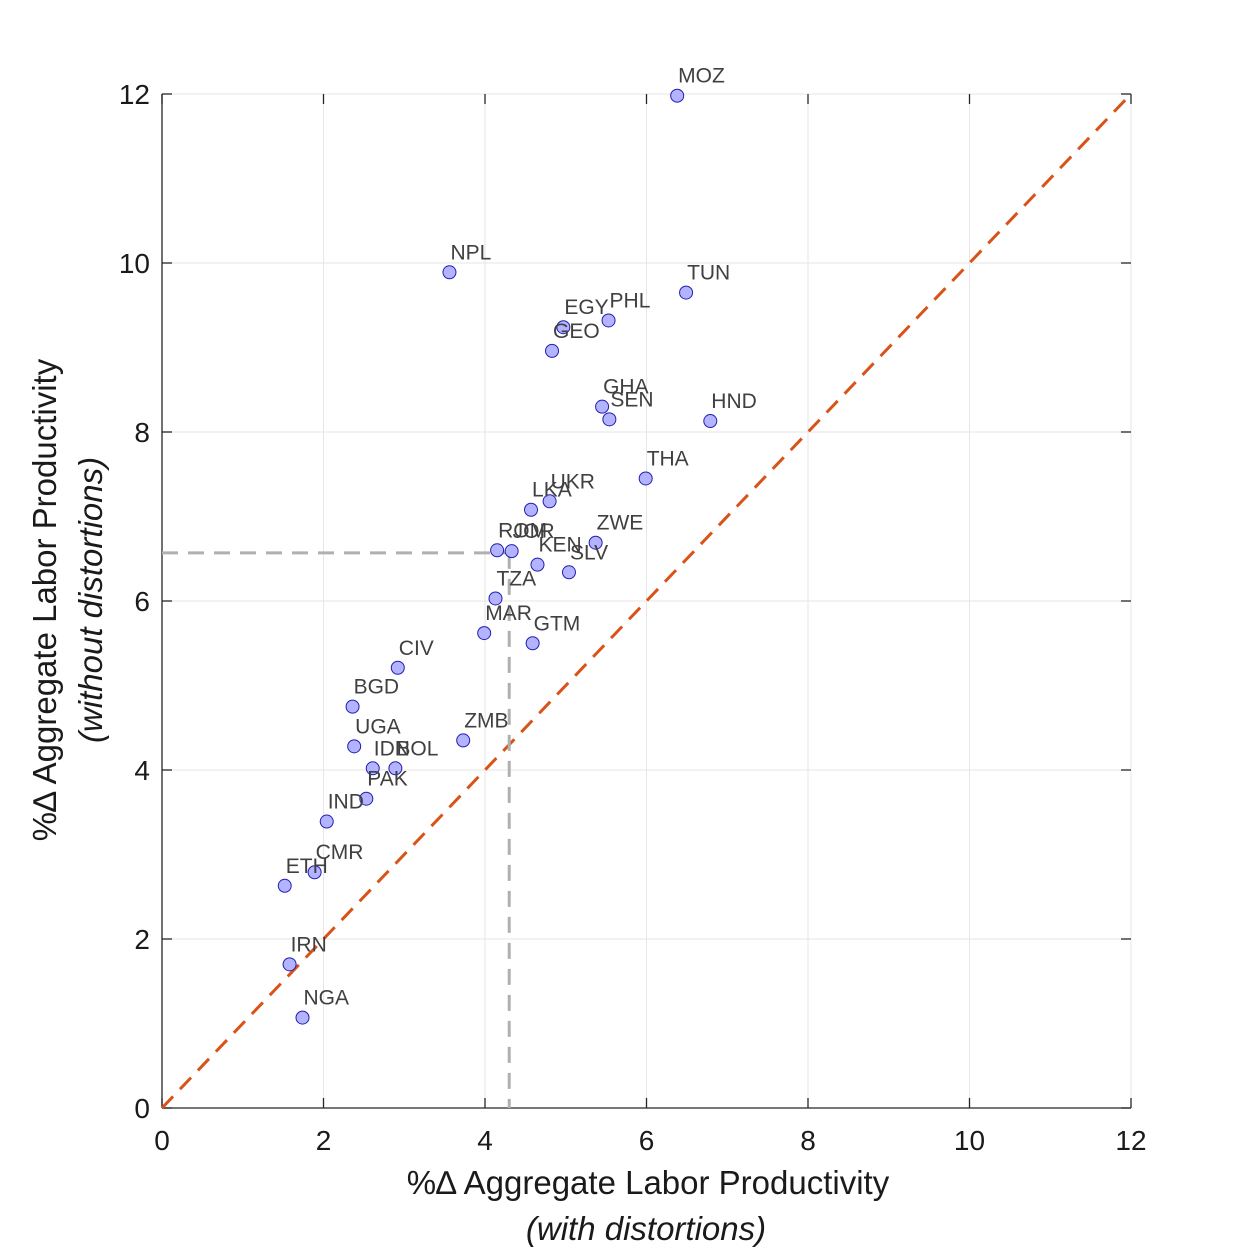 The image size is (1250, 1250). What do you see at coordinates (449, 272) in the screenshot?
I see `data-point-npl` at bounding box center [449, 272].